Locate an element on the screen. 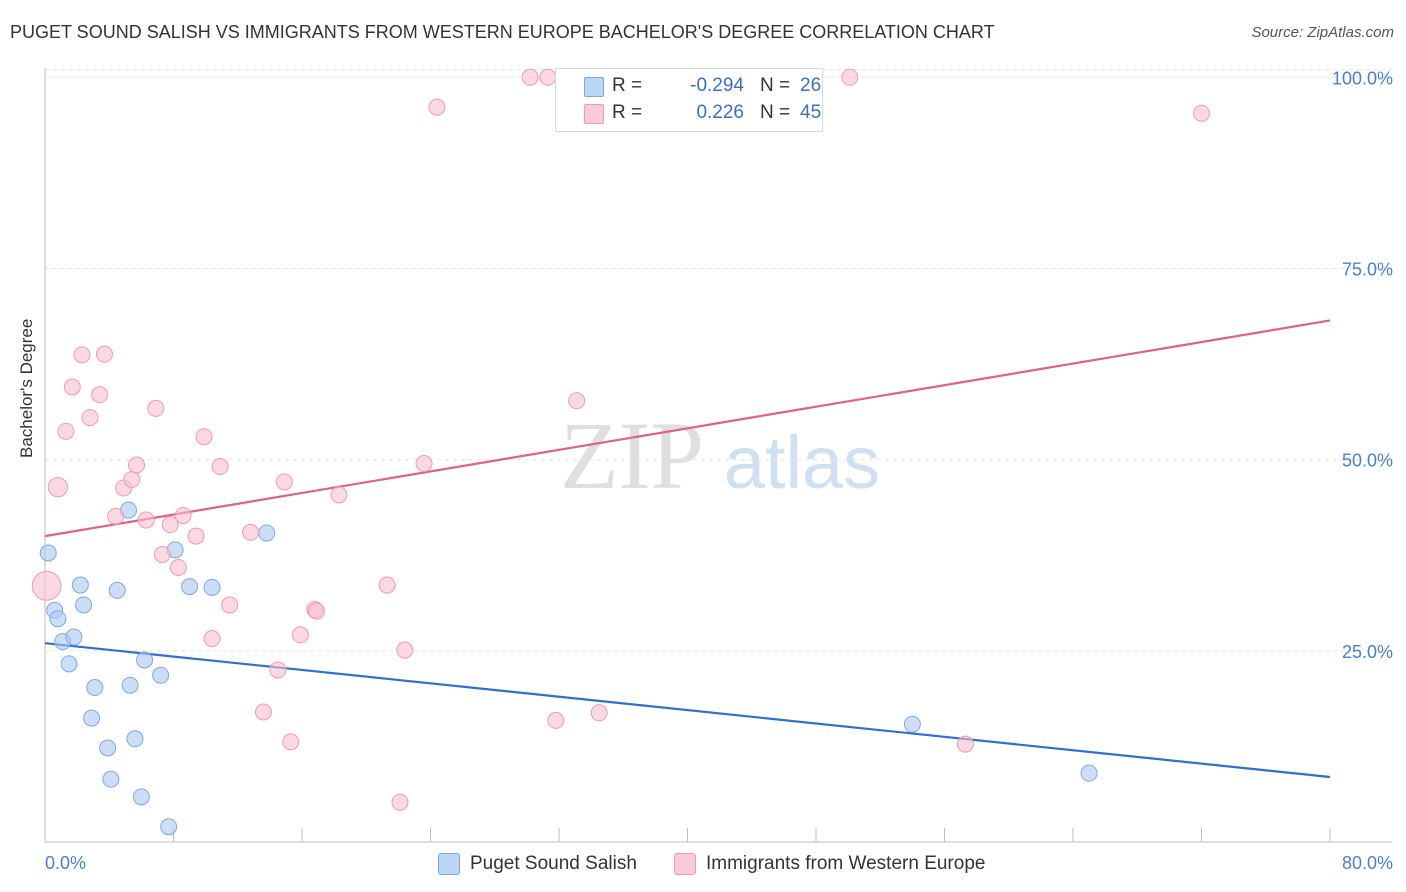  trend-line is located at coordinates (687, 710).